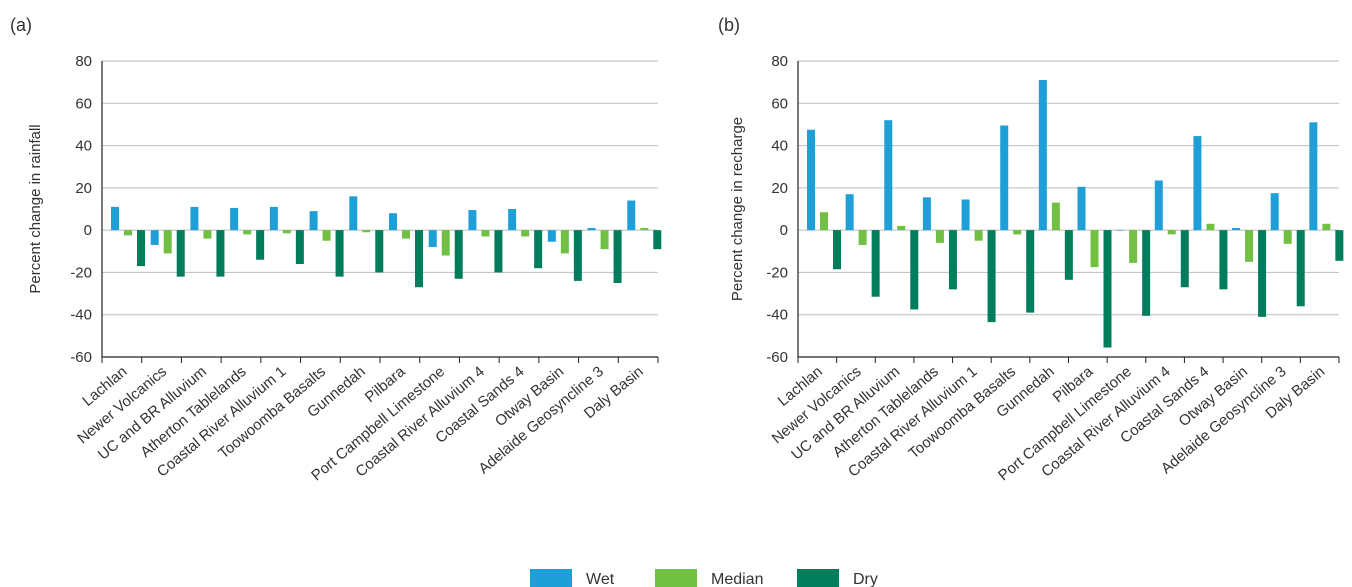 This screenshot has width=1352, height=587. I want to click on legend: Wet Median Dry, so click(704, 578).